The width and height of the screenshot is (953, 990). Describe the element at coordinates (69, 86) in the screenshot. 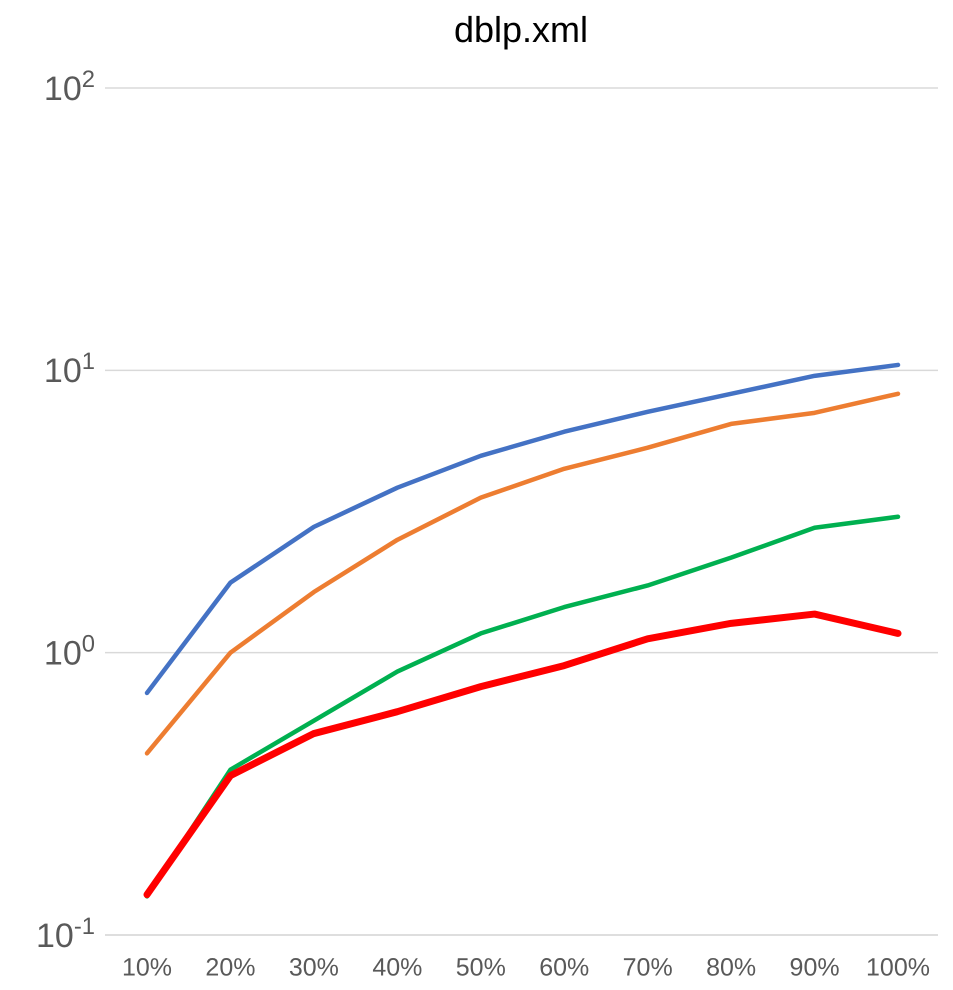

I see `y-tick-label: 10$^{2}$` at that location.